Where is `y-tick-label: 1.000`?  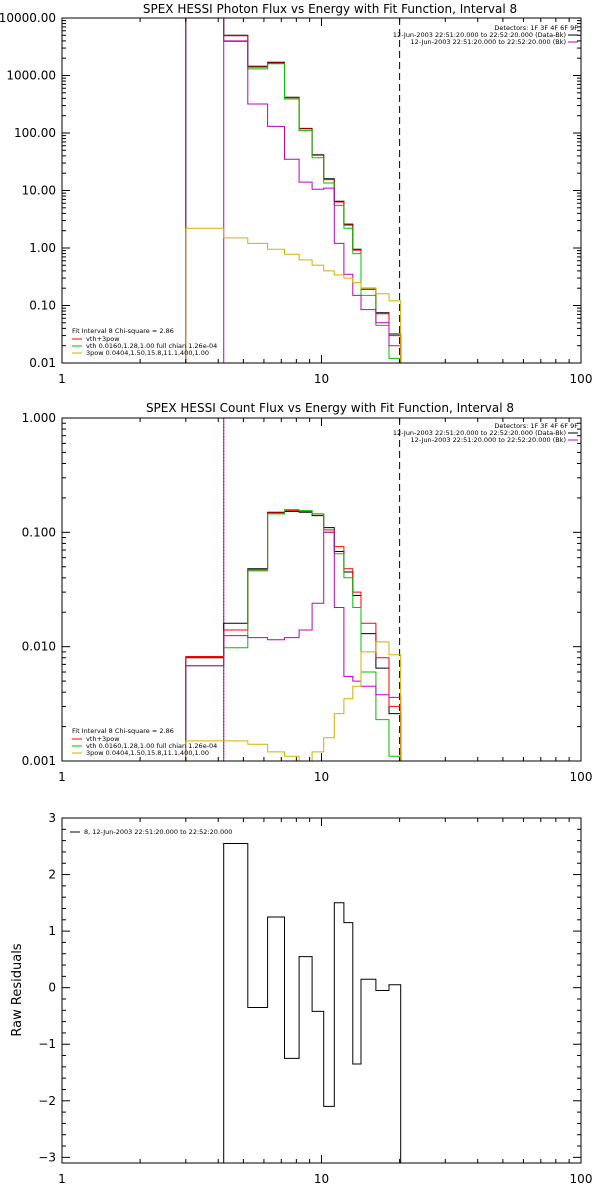 y-tick-label: 1.000 is located at coordinates (39, 418).